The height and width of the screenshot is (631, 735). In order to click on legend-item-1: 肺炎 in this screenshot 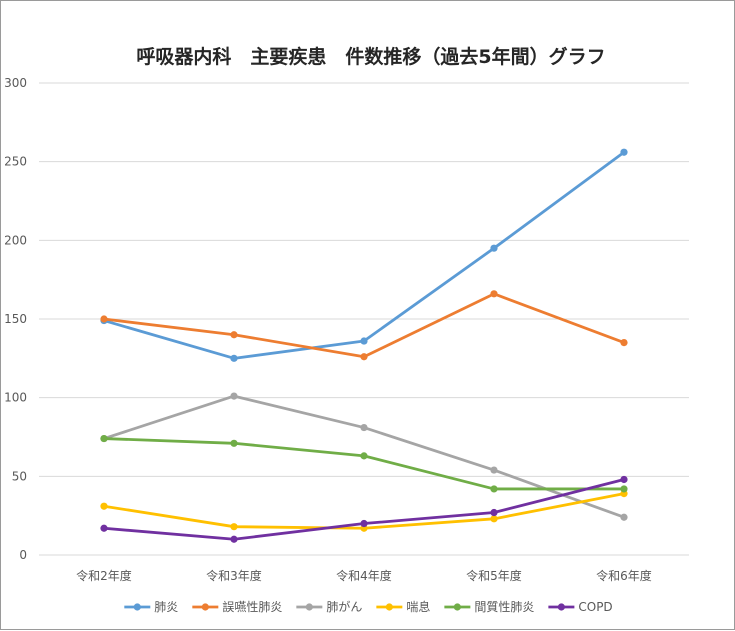, I will do `click(151, 607)`.